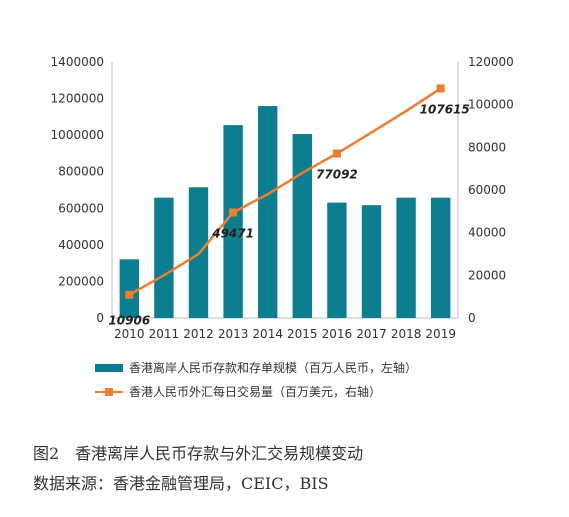  What do you see at coordinates (109, 392) in the screenshot?
I see `legend-line-swatch` at bounding box center [109, 392].